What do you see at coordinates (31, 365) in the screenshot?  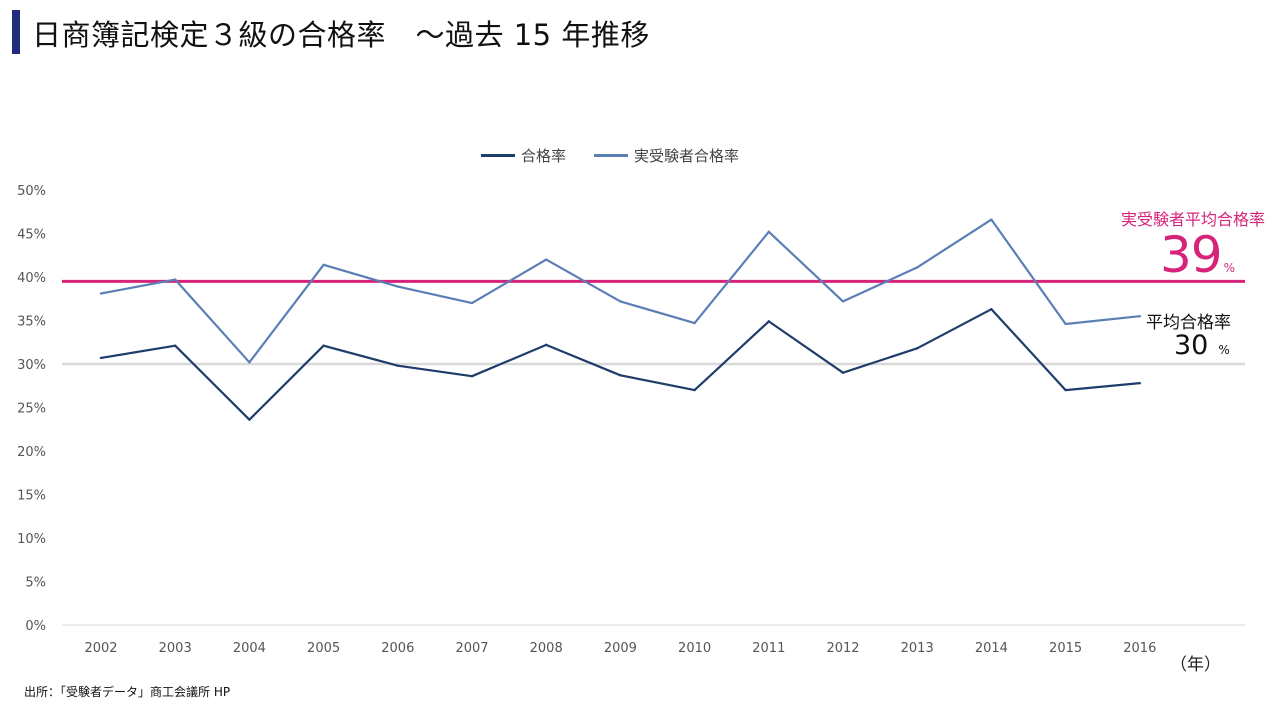 I see `y-tick-label: 30%` at bounding box center [31, 365].